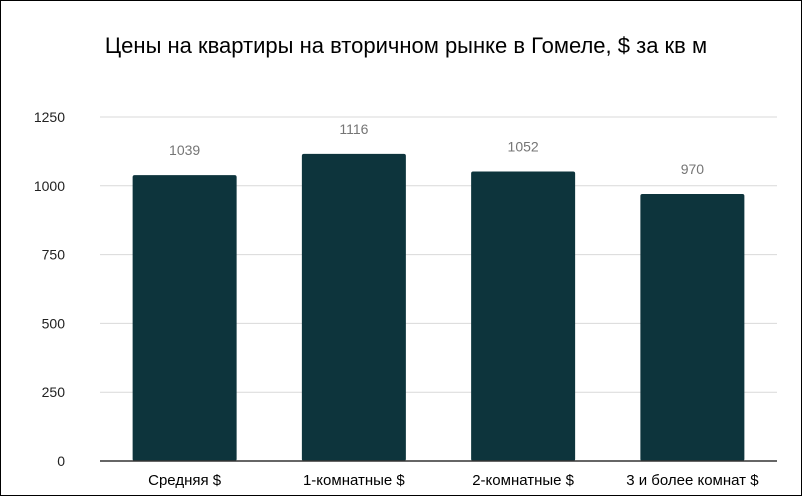  What do you see at coordinates (61, 461) in the screenshot?
I see `y-tick-label: 0` at bounding box center [61, 461].